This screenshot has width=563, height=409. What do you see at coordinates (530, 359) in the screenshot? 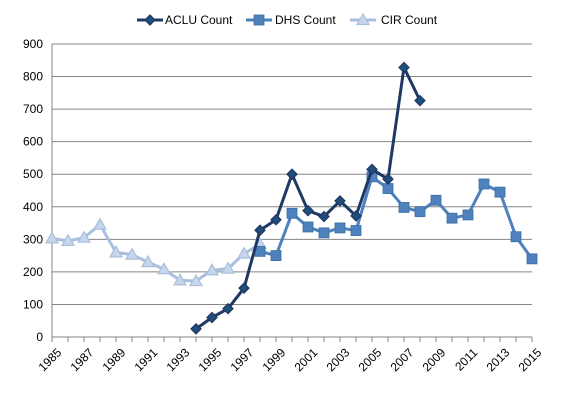
I see `x-tick-label: 2015` at bounding box center [530, 359].